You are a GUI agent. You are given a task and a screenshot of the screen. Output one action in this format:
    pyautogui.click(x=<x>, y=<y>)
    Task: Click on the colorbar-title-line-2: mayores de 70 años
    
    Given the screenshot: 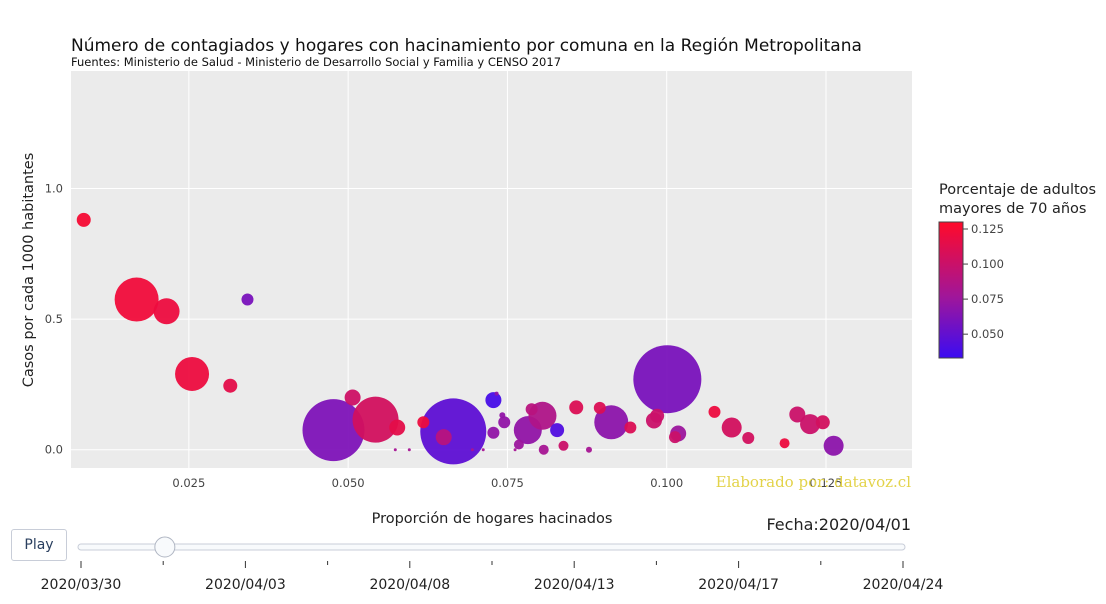 What is the action you would take?
    pyautogui.click(x=1013, y=209)
    